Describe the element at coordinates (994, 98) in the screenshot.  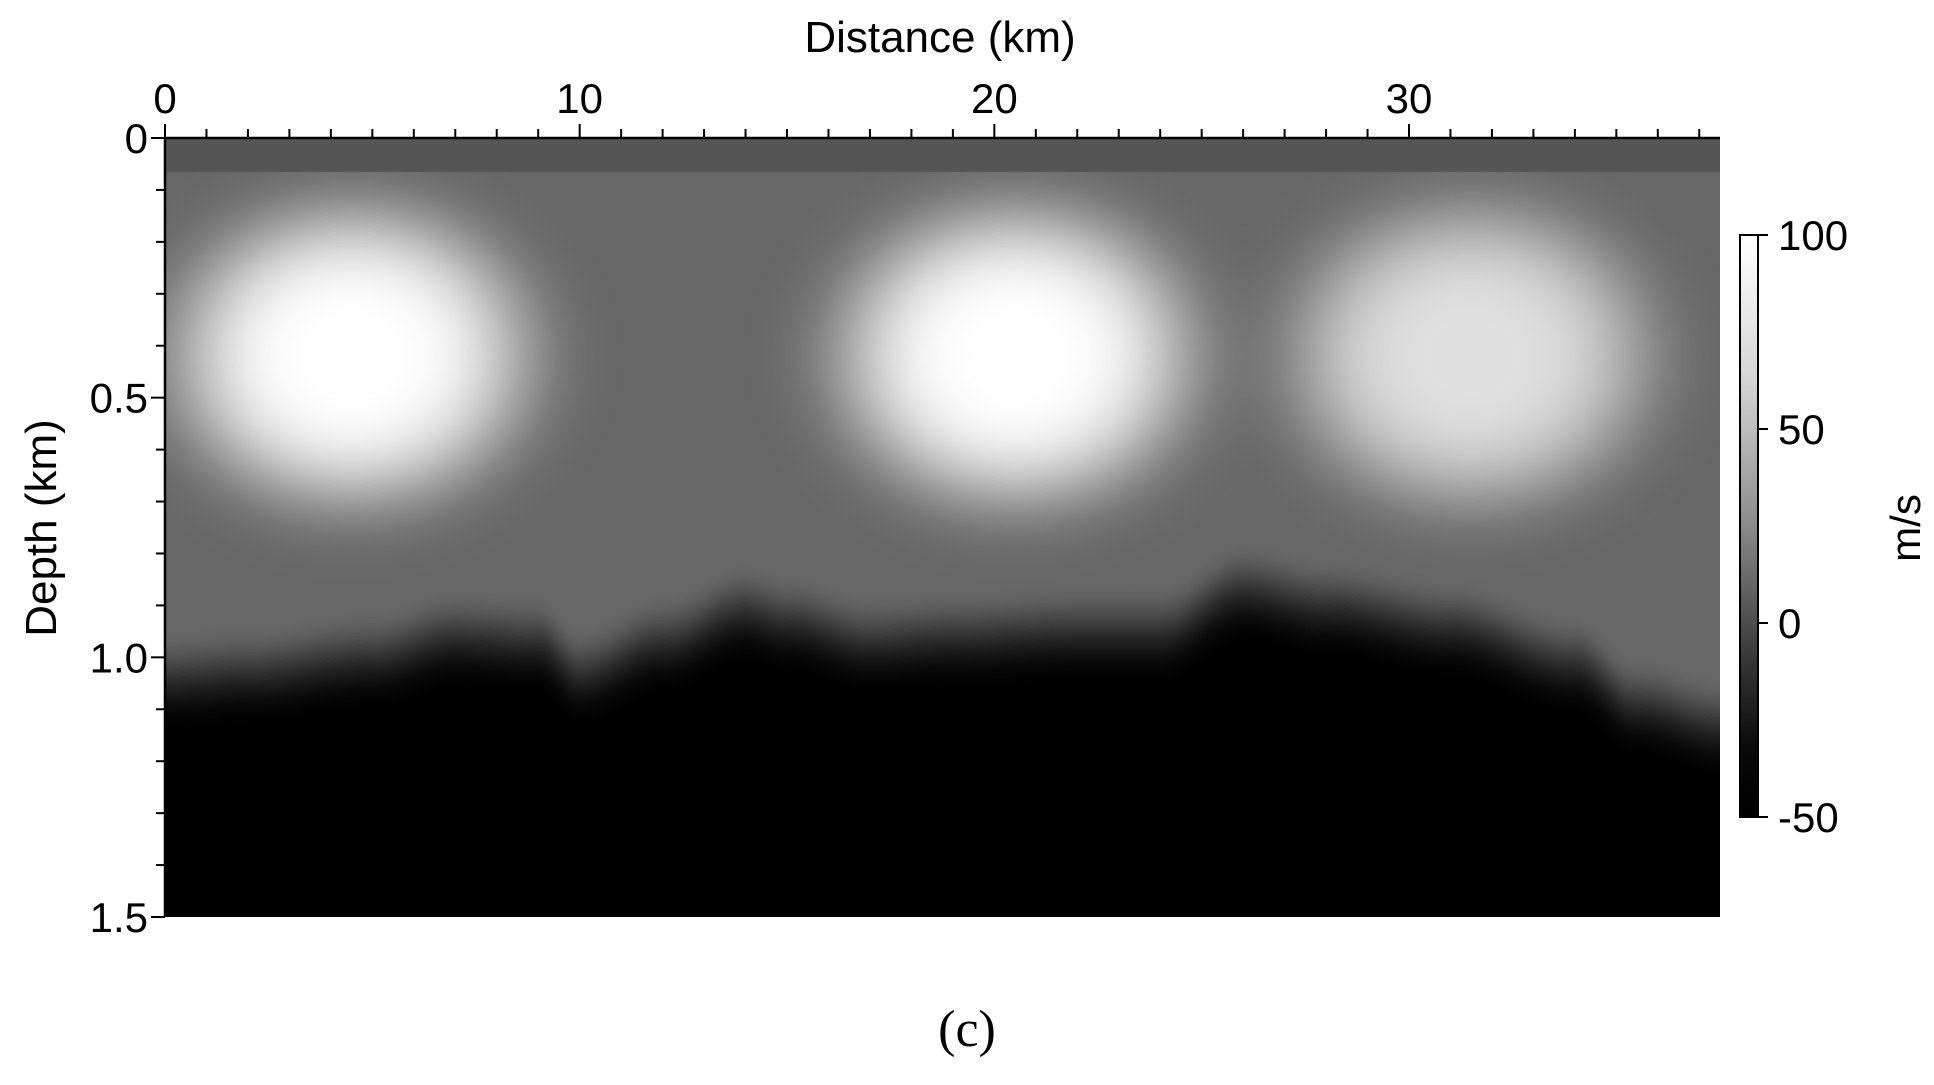
I see `x-tick-label: 20` at that location.